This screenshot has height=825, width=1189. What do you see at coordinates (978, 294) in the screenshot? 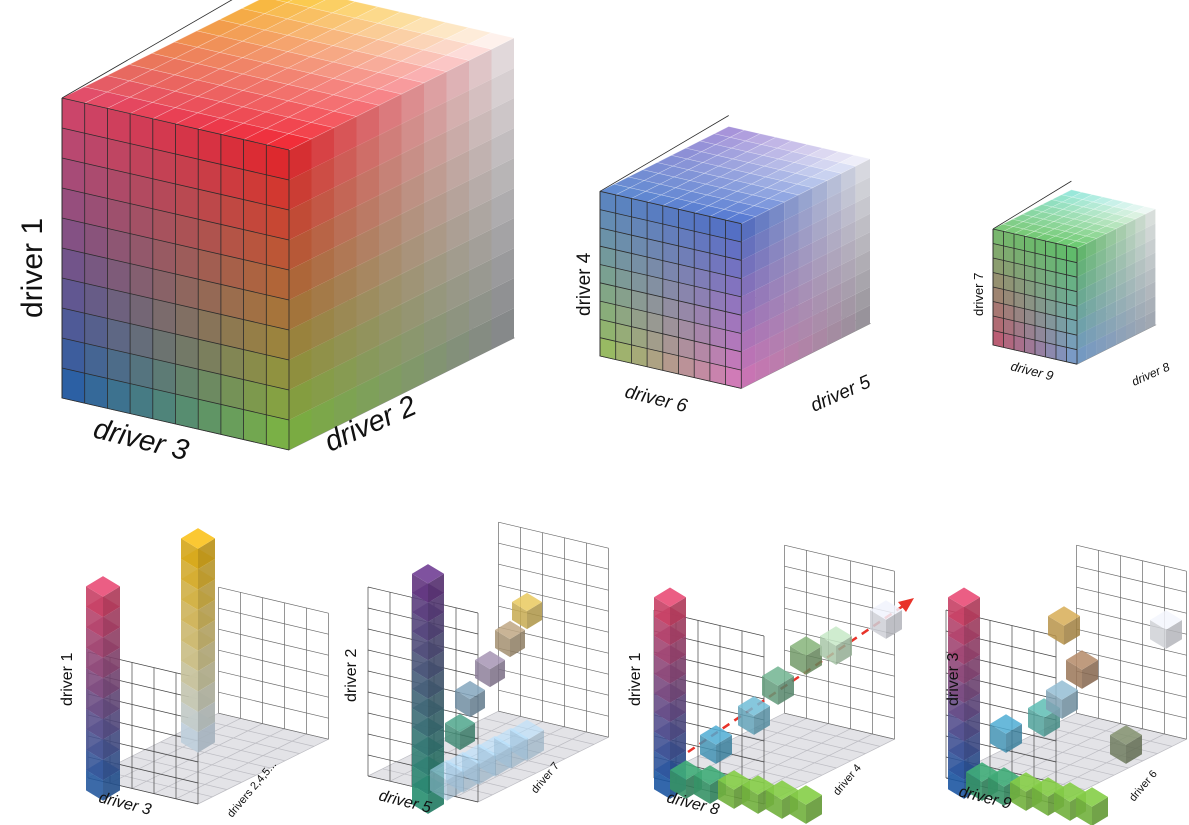
I see `label-driver-7: driver 7` at bounding box center [978, 294].